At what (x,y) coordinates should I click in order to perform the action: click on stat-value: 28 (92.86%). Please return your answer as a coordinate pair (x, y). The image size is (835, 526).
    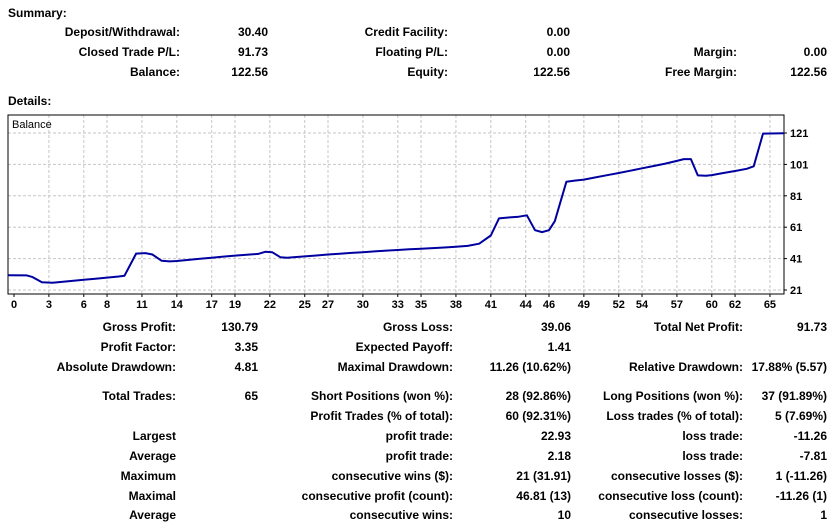
    Looking at the image, I should click on (538, 396).